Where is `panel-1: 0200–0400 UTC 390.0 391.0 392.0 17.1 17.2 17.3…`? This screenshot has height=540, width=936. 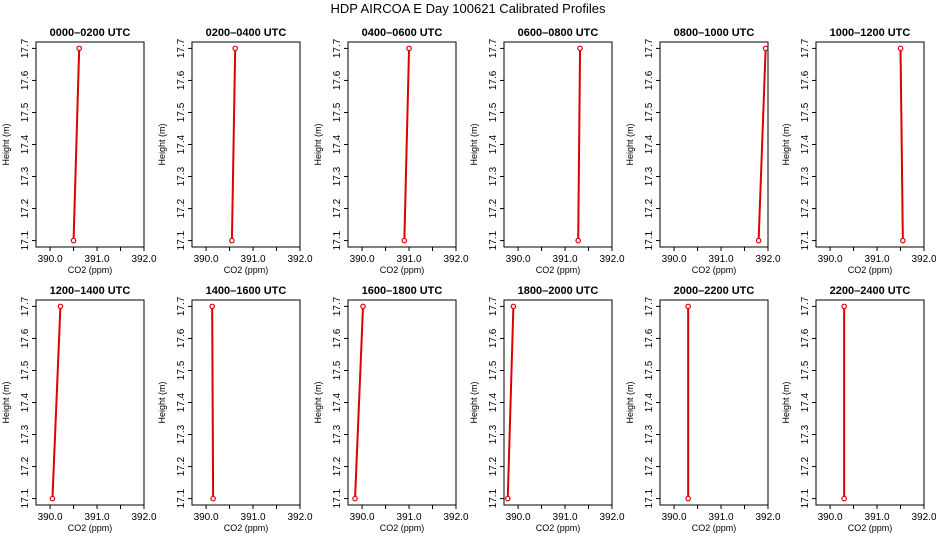
panel-1: 0200–0400 UTC 390.0 391.0 392.0 17.1 17.2 17.3… is located at coordinates (235, 151).